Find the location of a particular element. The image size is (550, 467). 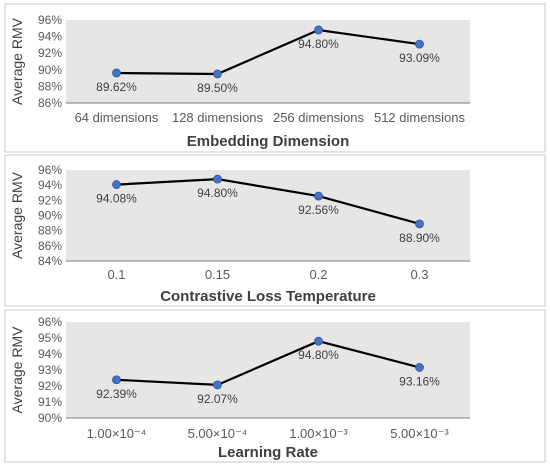

data-label: 94.08% is located at coordinates (116, 199).